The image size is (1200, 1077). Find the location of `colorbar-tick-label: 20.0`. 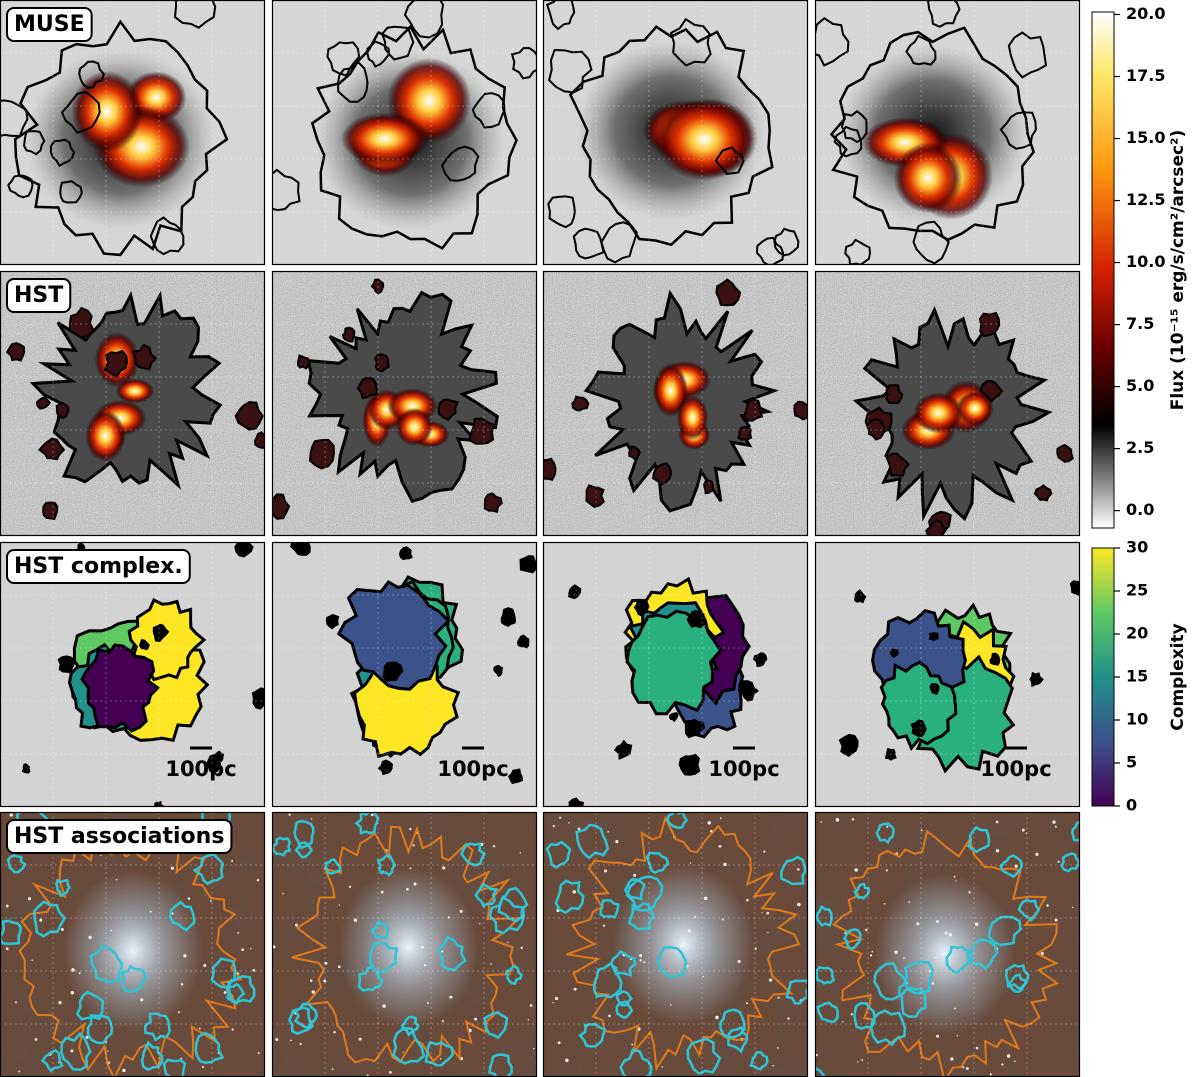

colorbar-tick-label: 20.0 is located at coordinates (1145, 13).